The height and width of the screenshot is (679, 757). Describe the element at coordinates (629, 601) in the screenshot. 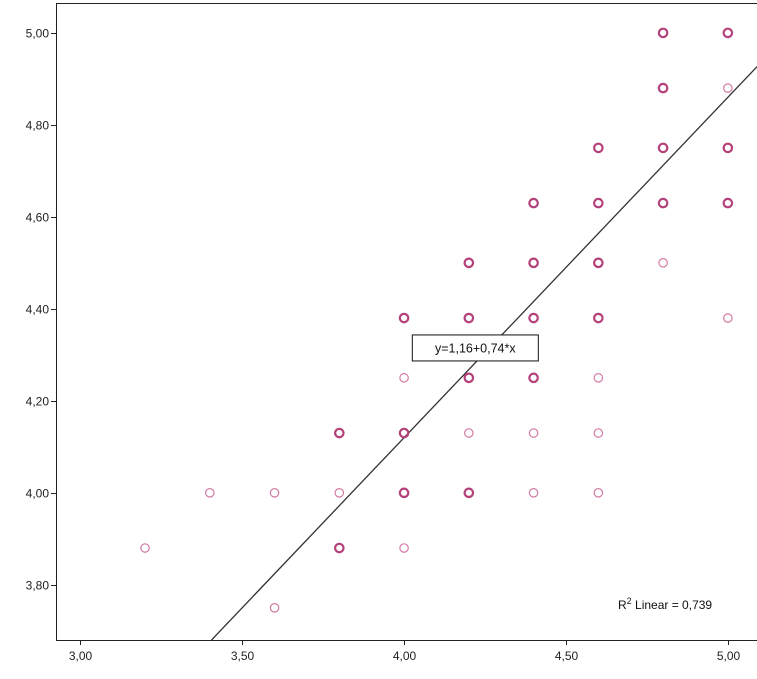

I see `r2-superscript: 2` at that location.